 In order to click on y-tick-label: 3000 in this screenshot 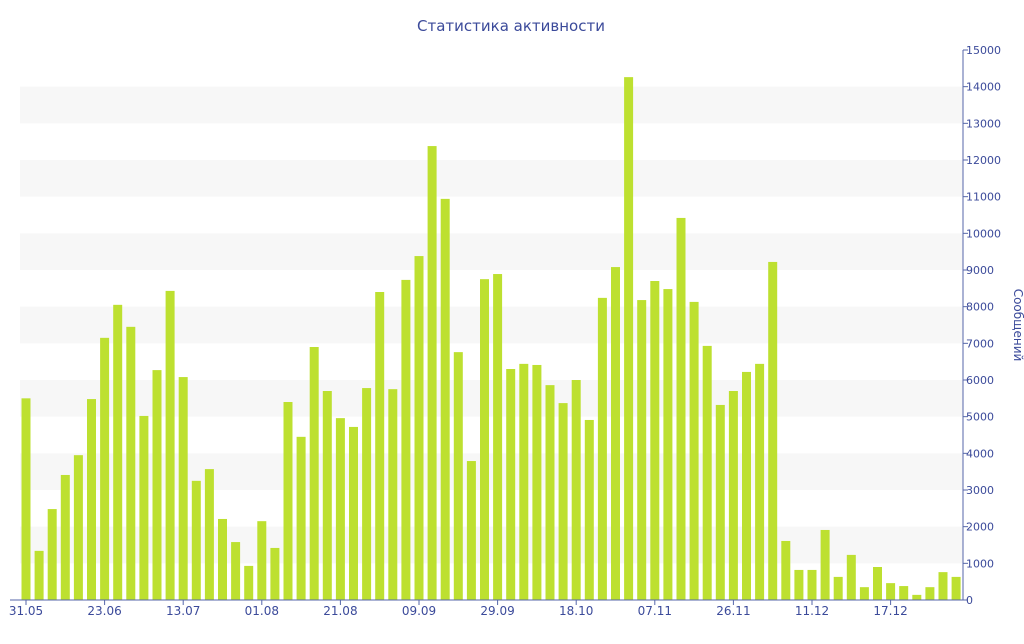, I will do `click(980, 490)`.